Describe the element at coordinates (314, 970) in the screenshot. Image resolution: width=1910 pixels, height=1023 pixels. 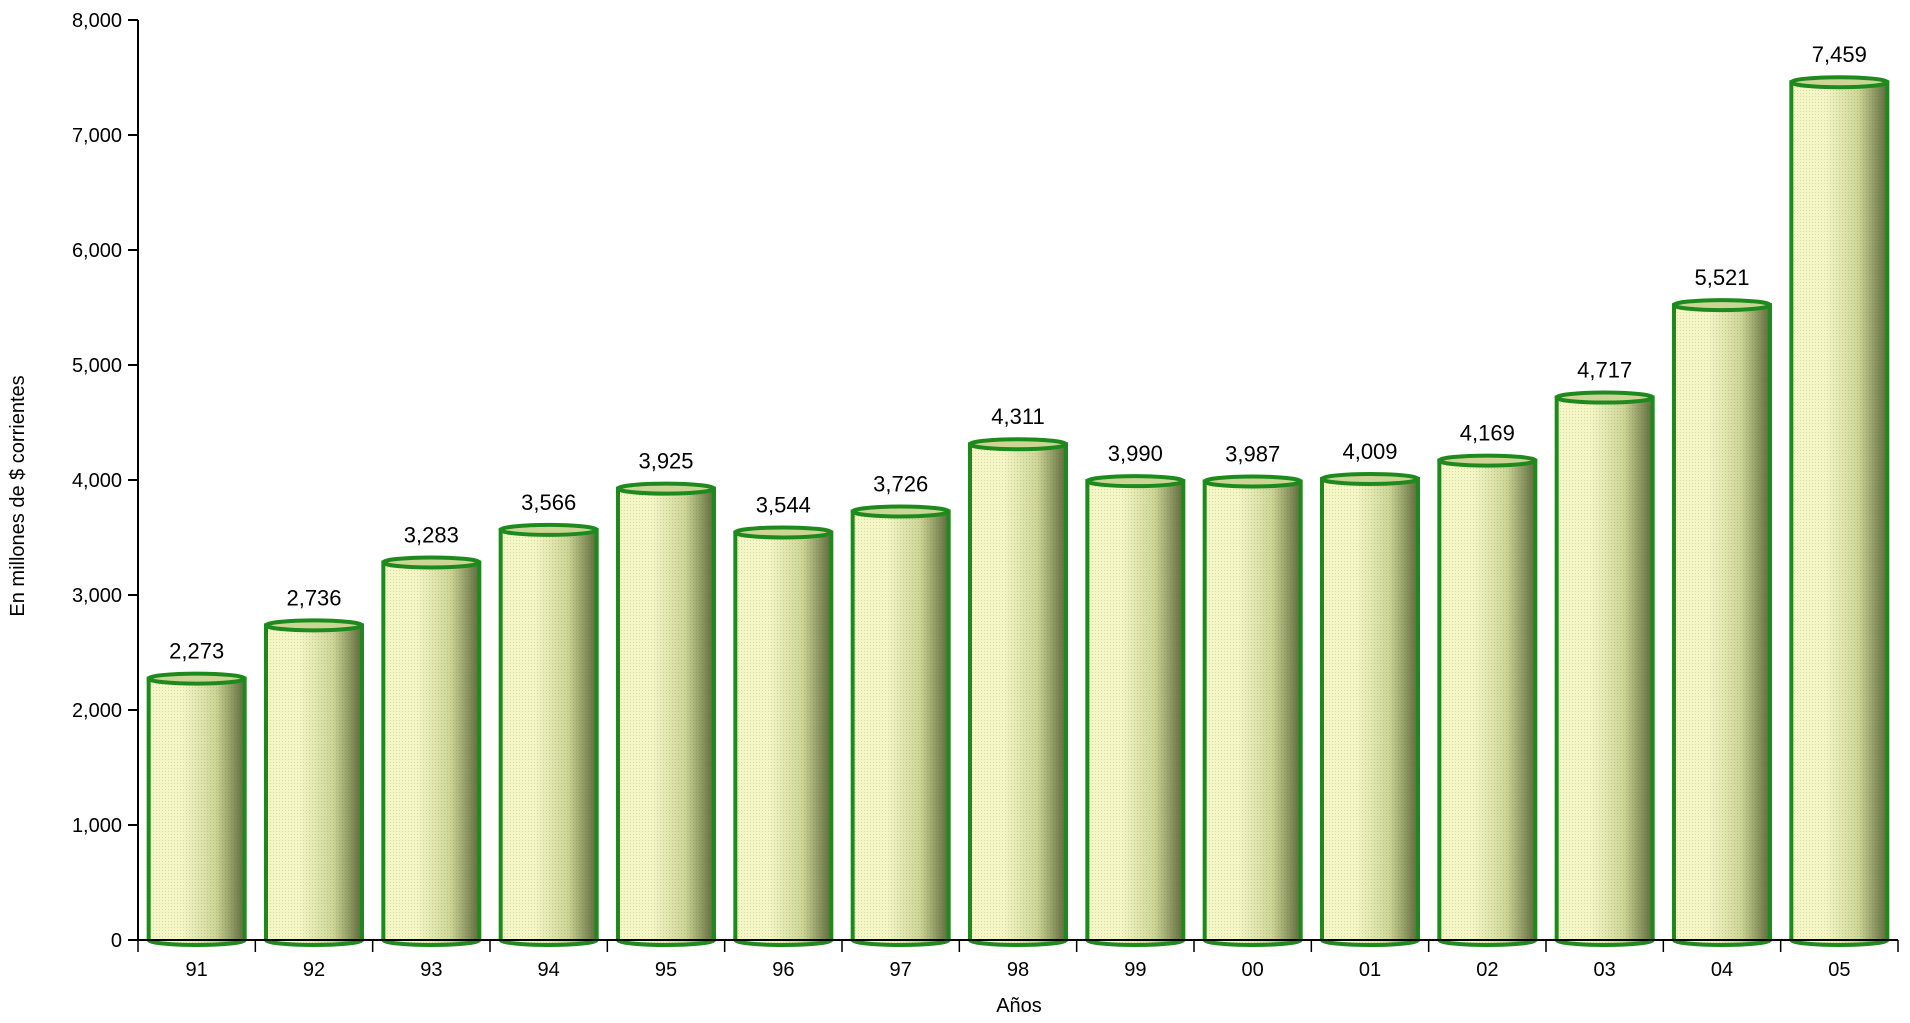
I see `x-tick-label-92: 92` at that location.